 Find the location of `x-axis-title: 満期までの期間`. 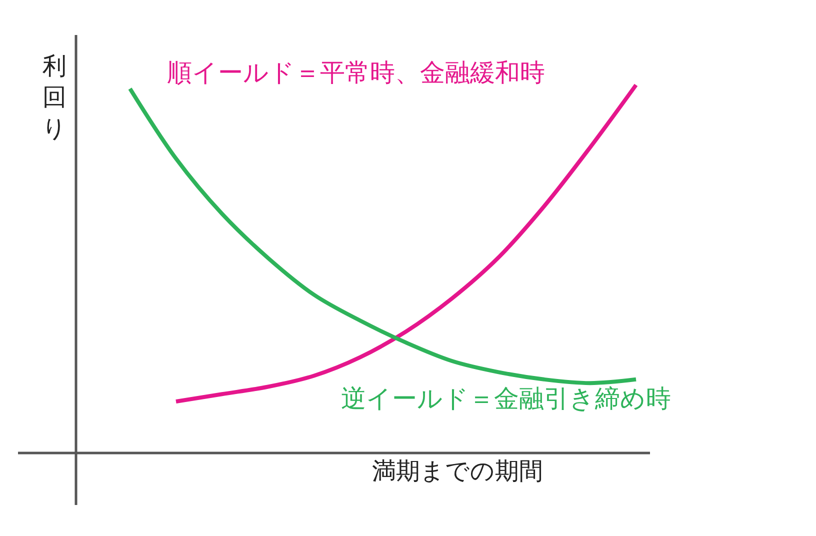

x-axis-title: 満期までの期間 is located at coordinates (457, 471).